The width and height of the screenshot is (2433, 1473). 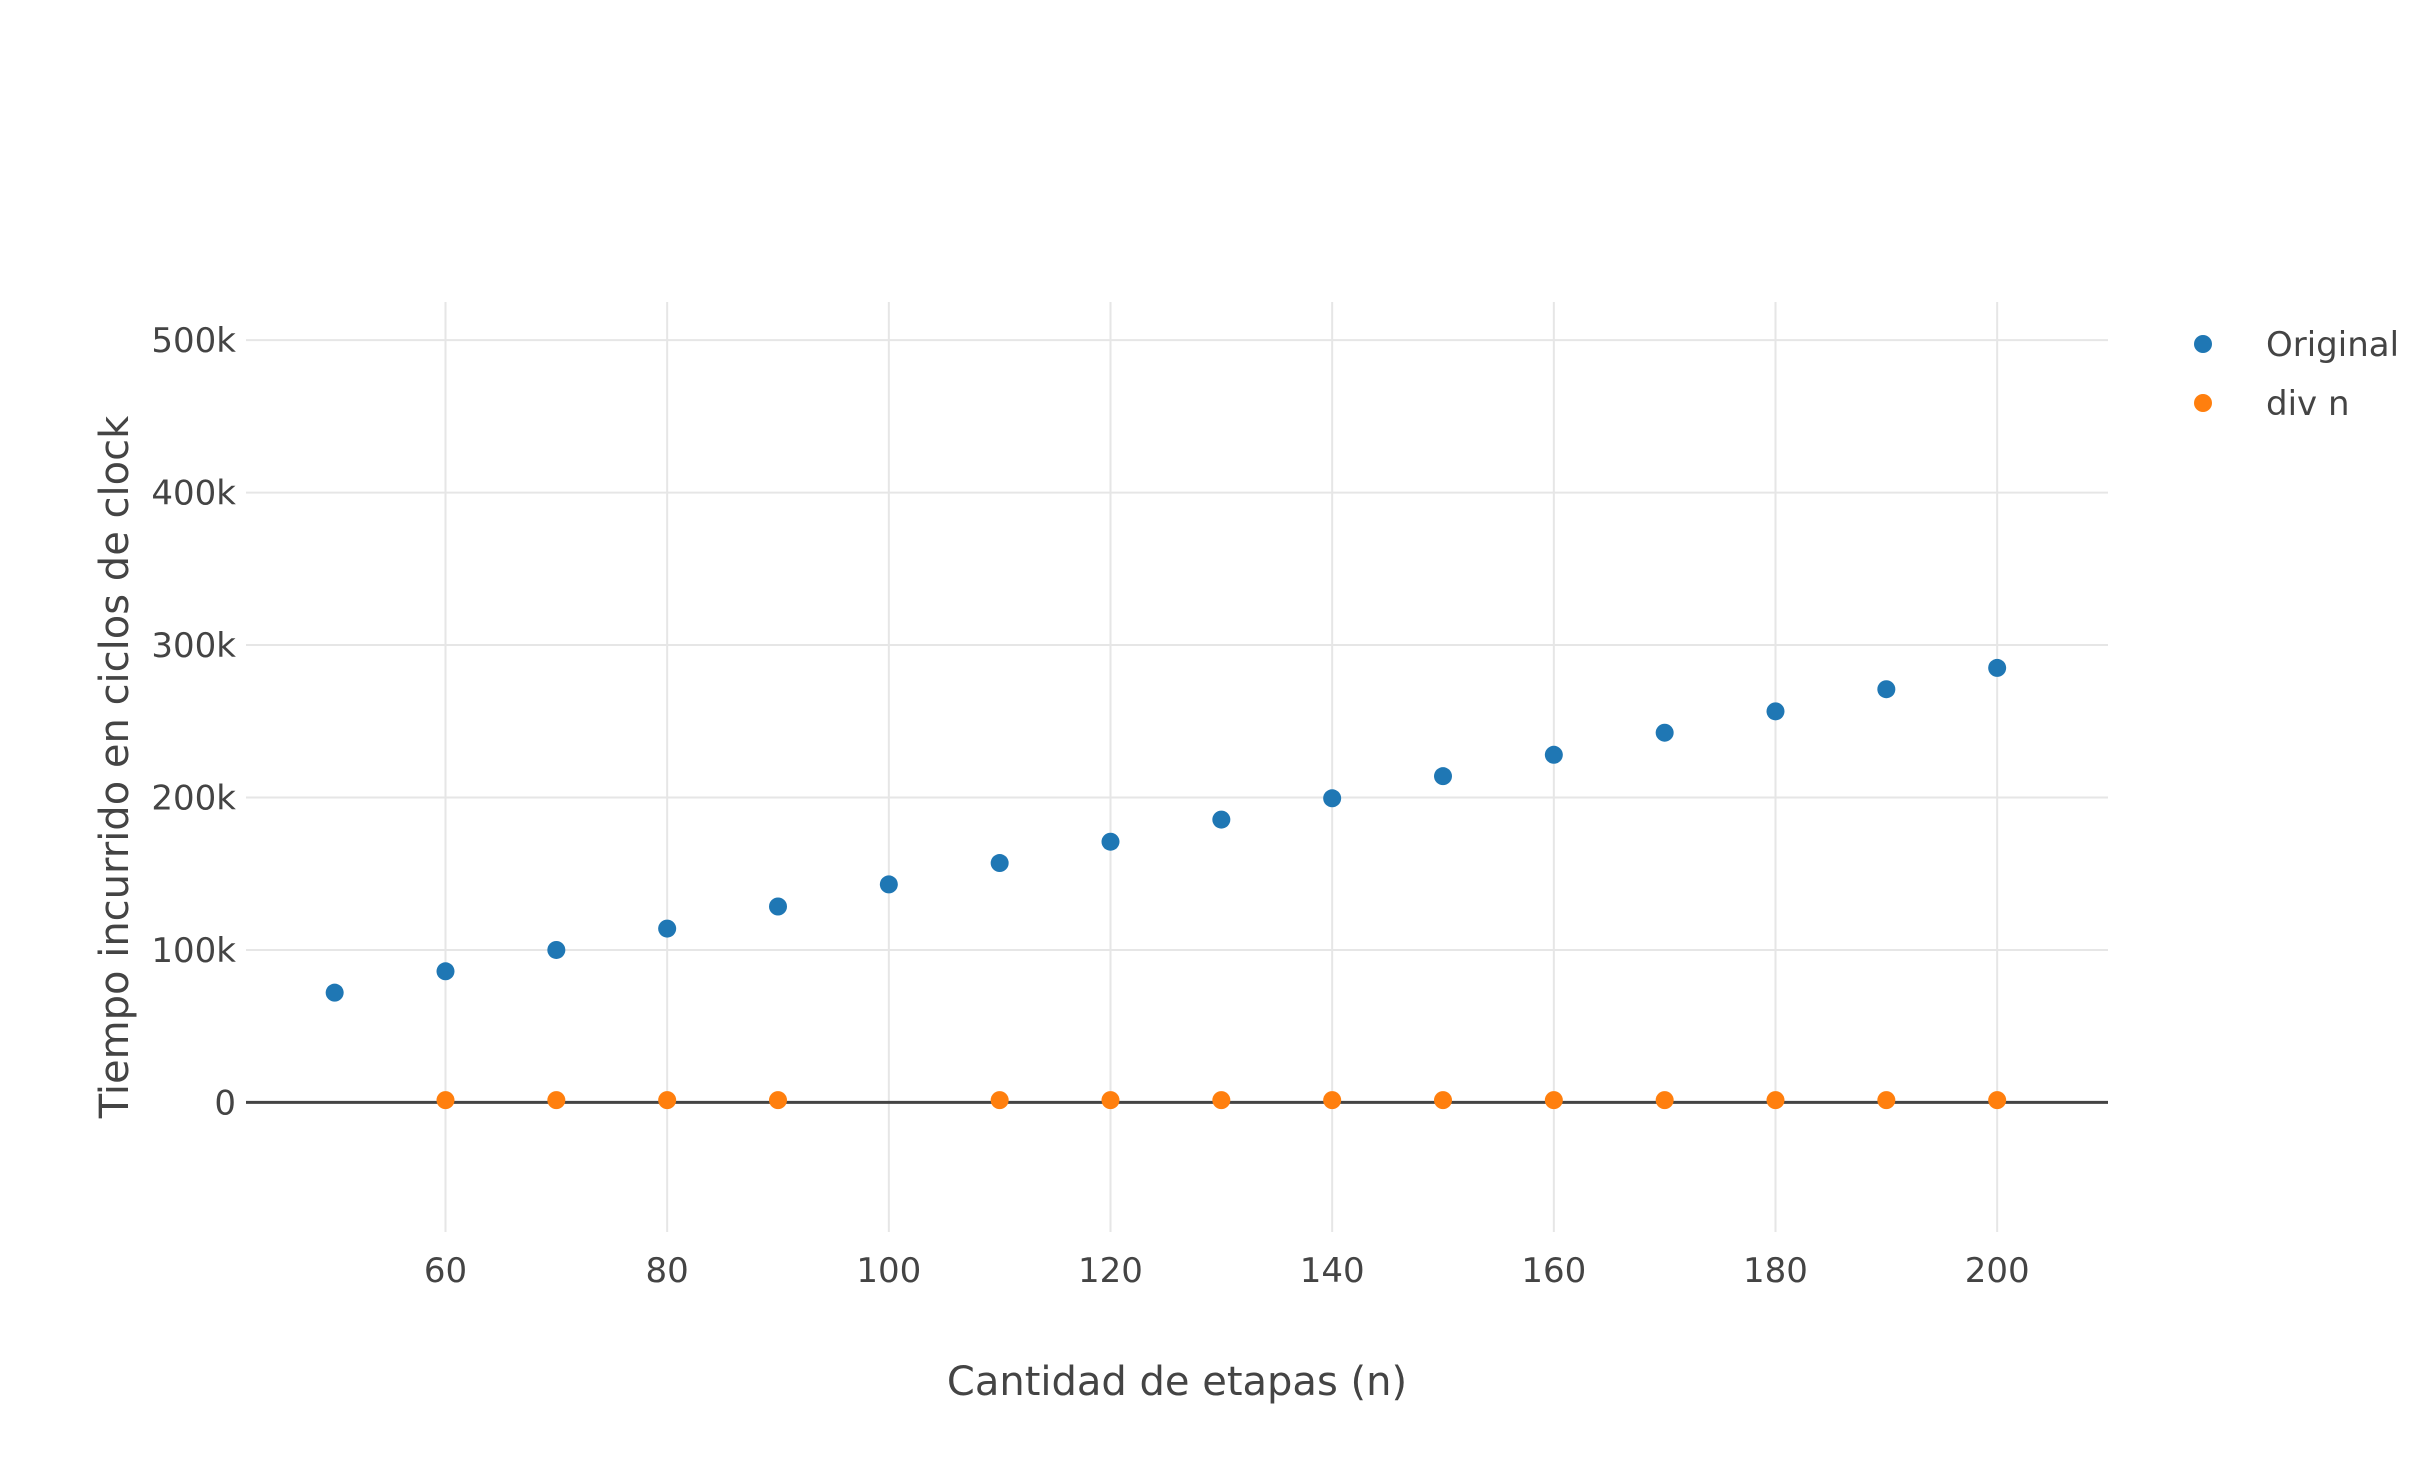 What do you see at coordinates (2308, 404) in the screenshot?
I see `legend-label-div-n: div n` at bounding box center [2308, 404].